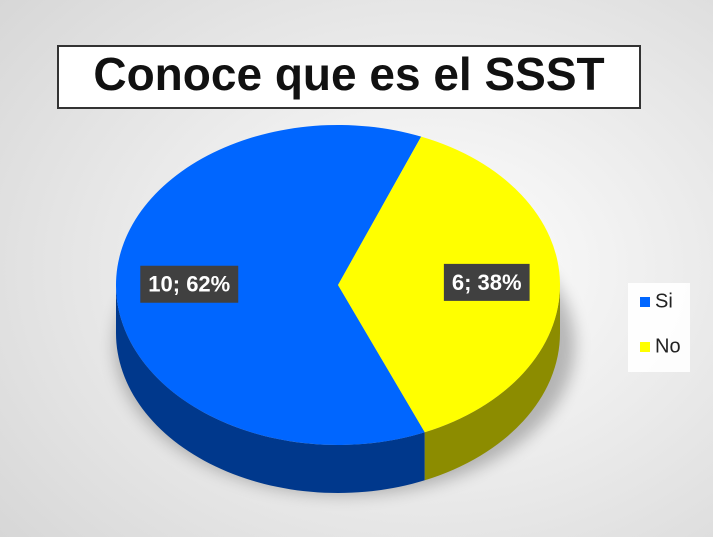  I want to click on legend-label: No, so click(668, 346).